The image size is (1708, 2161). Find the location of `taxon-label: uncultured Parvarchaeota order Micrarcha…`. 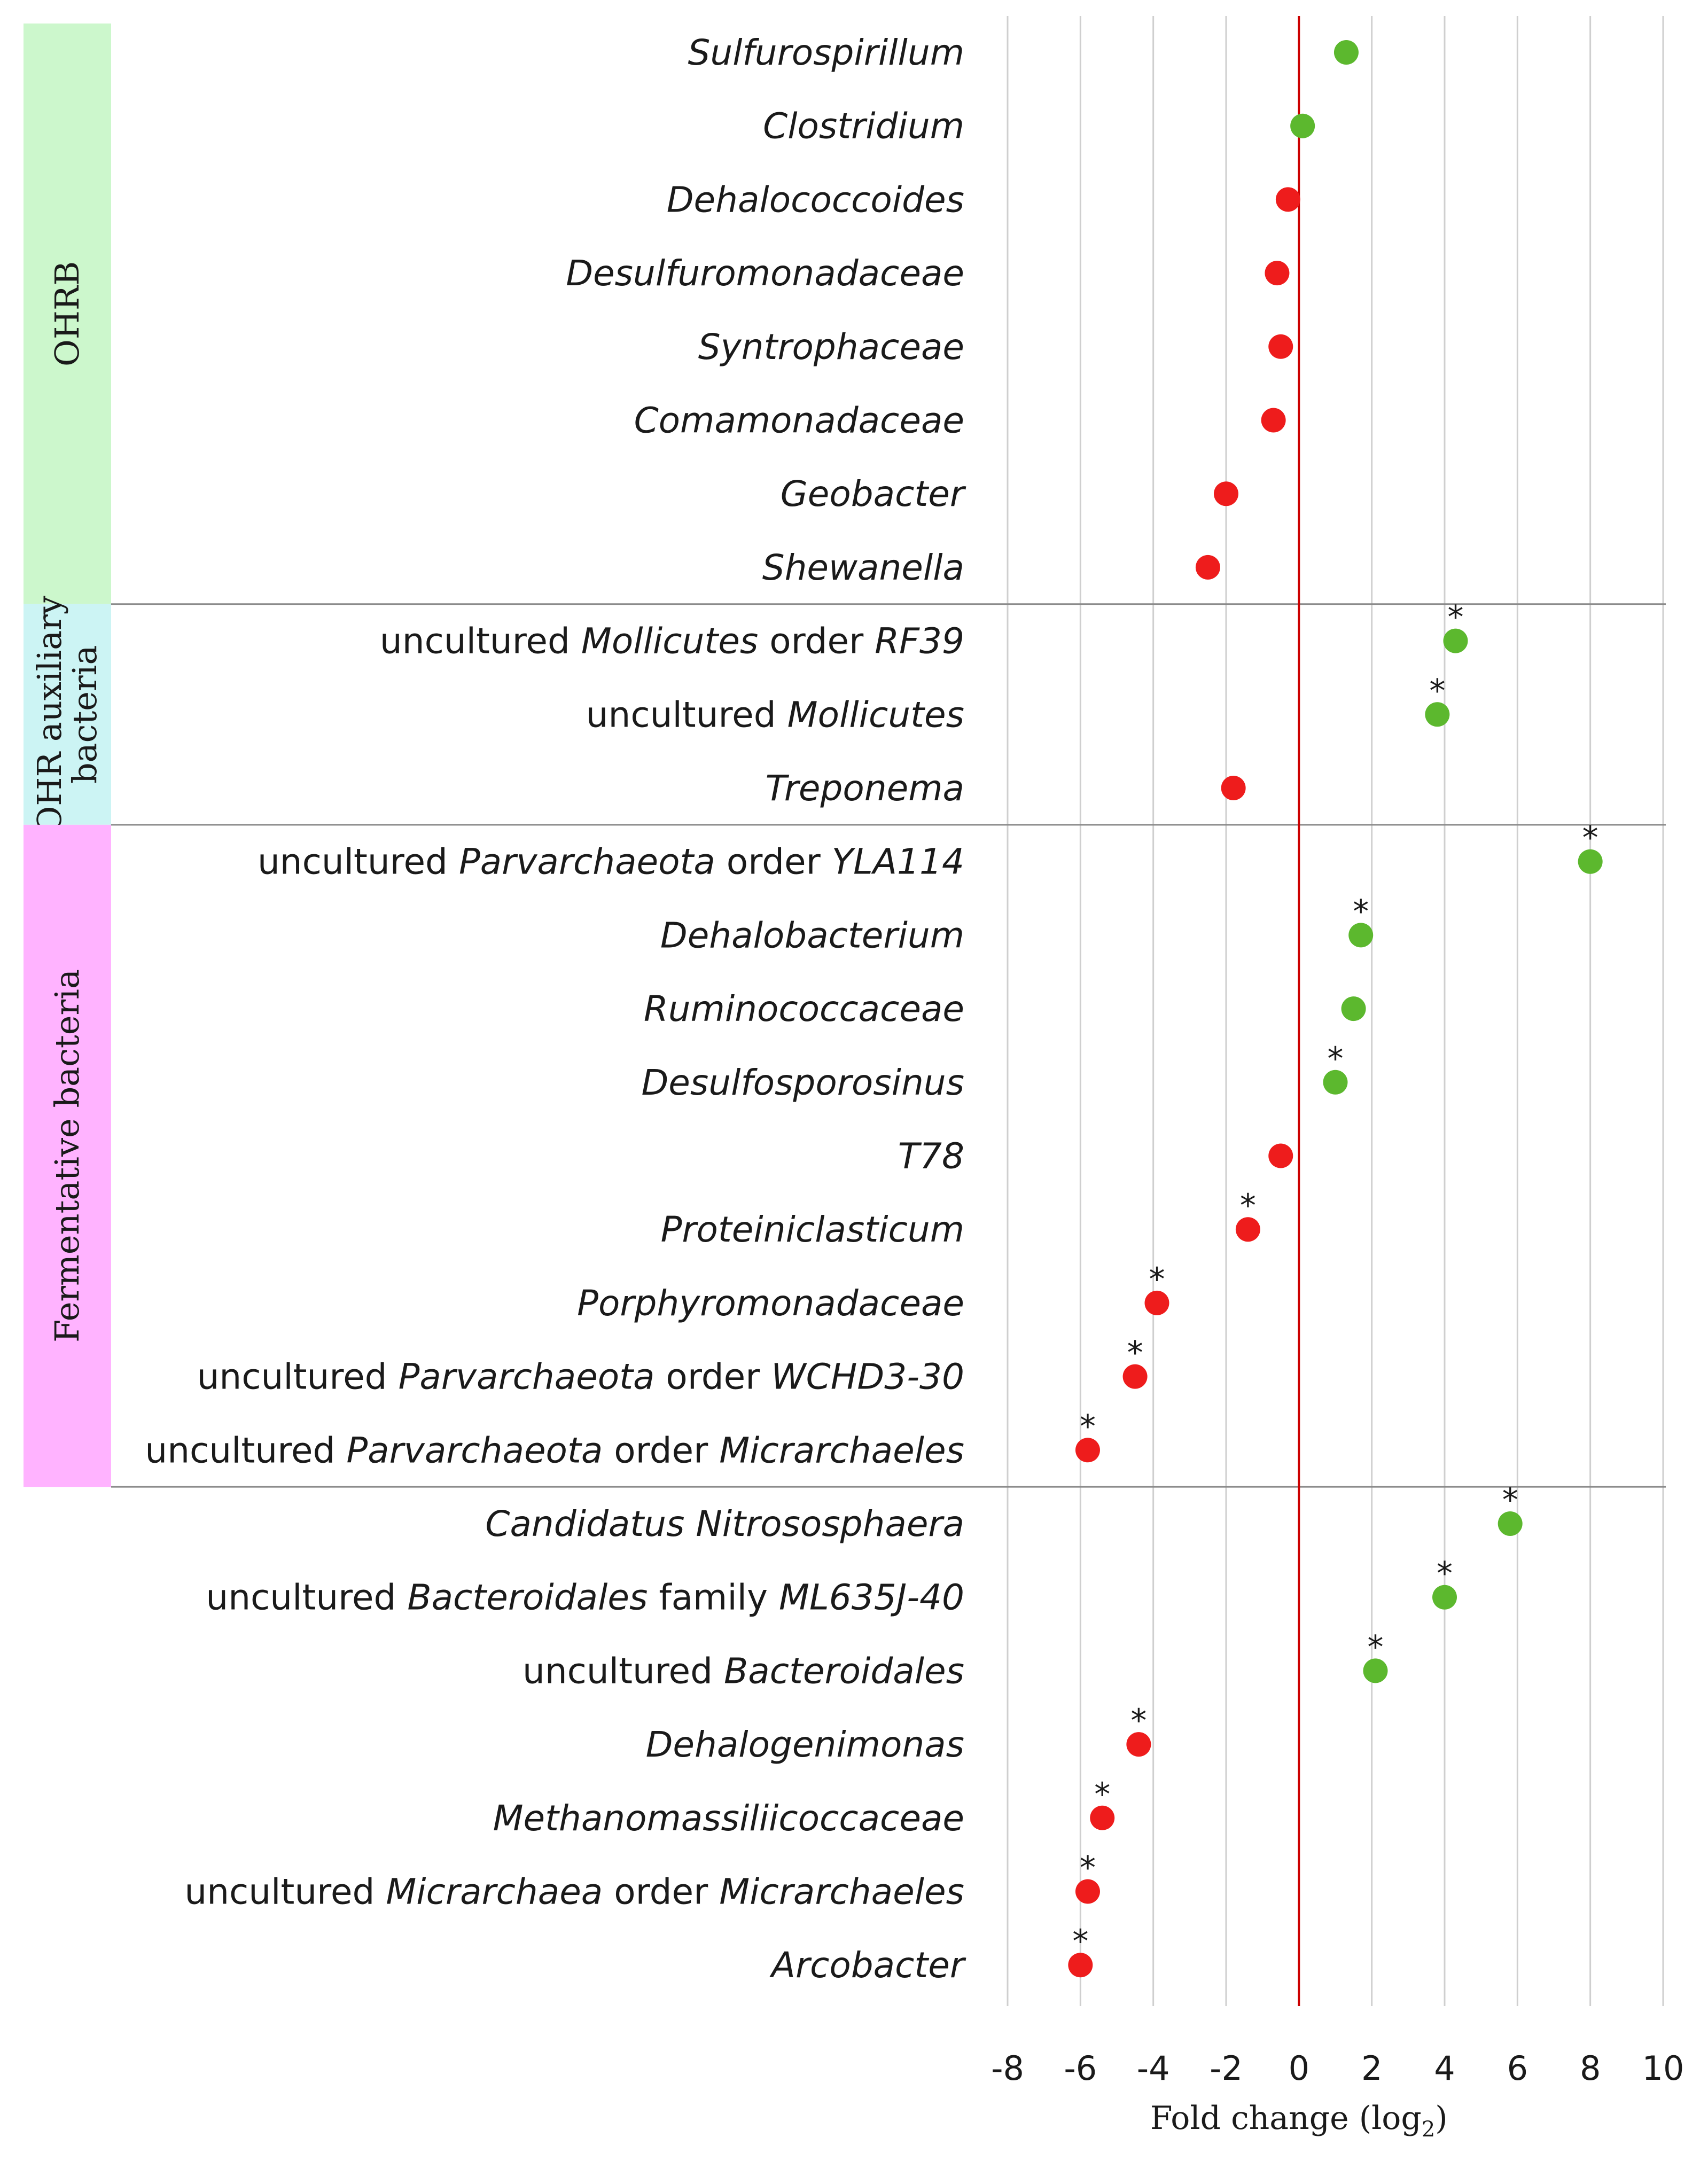

taxon-label: uncultured Parvarchaeota order Micrarcha… is located at coordinates (554, 1450).